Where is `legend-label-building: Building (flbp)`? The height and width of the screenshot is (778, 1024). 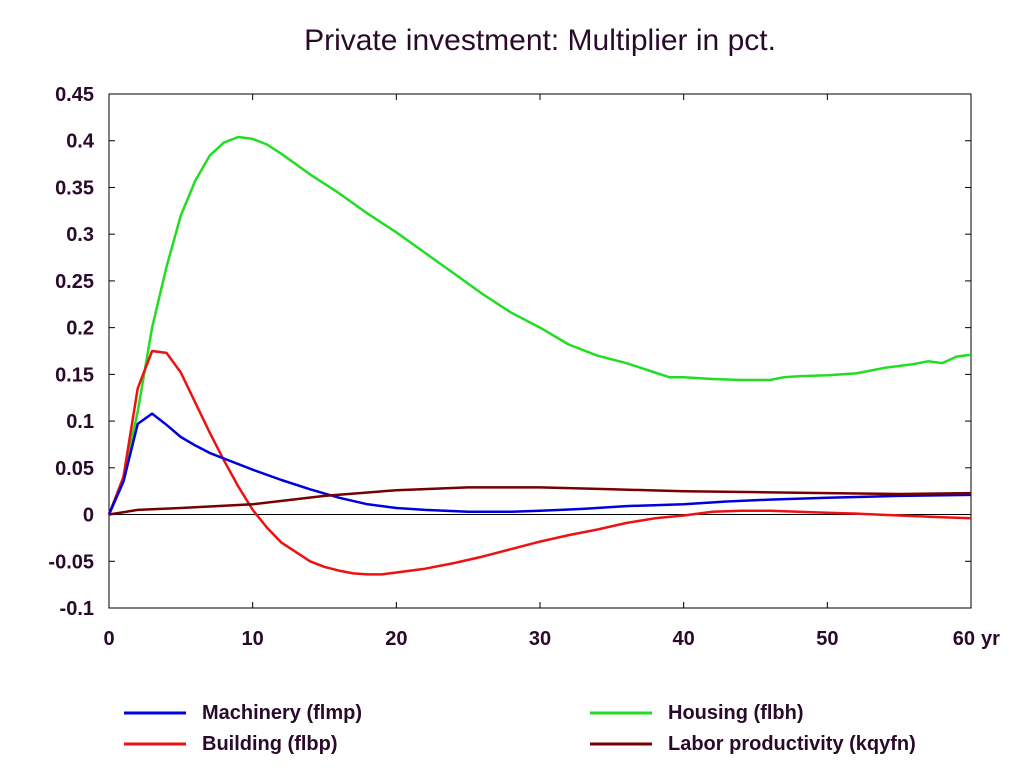
legend-label-building: Building (flbp) is located at coordinates (270, 744).